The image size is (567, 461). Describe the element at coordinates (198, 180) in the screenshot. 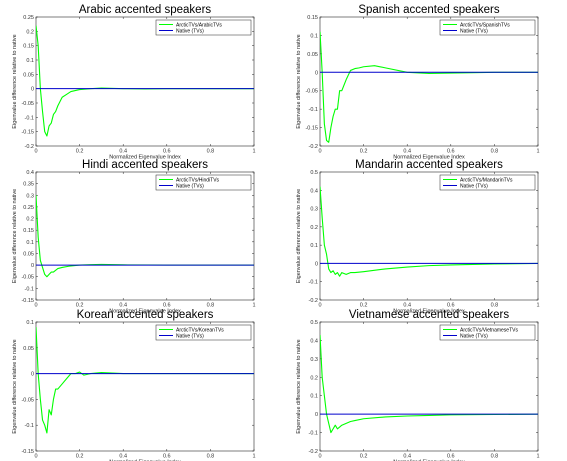

I see `legend-entry: ArcticTVs/HindiTVs` at that location.